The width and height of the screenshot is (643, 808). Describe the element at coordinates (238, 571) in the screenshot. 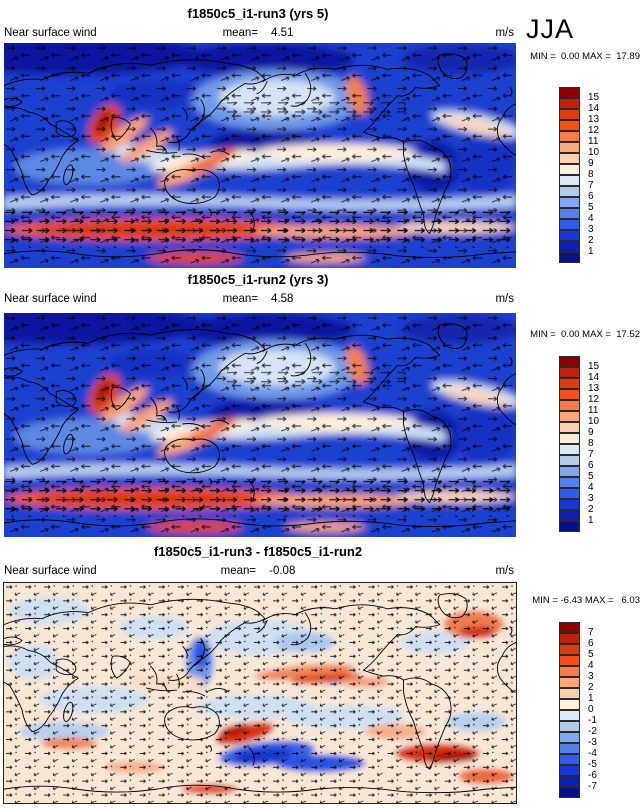

I see `panel3-mean-label: mean=` at that location.